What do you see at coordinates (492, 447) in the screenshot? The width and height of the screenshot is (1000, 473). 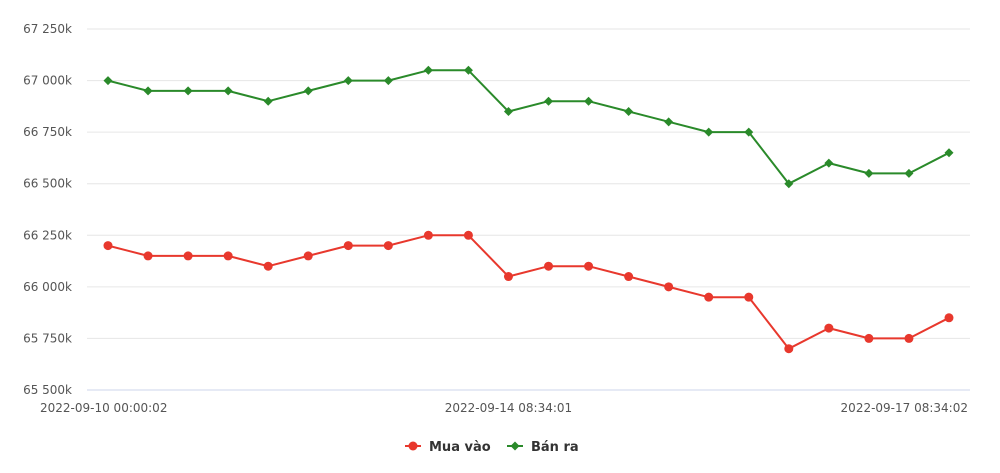 I see `legend: Mua vào Bán ra` at bounding box center [492, 447].